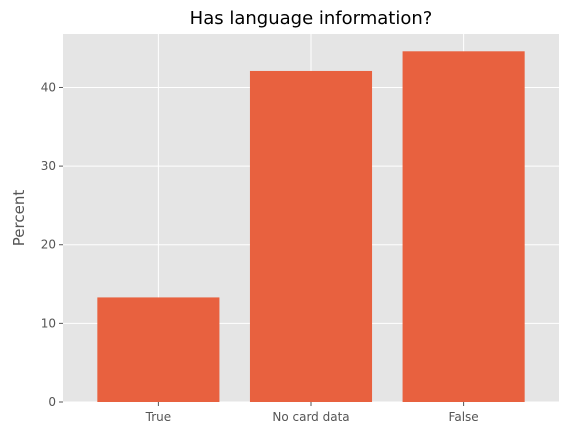 The image size is (566, 436). Describe the element at coordinates (19, 218) in the screenshot. I see `y-axis-label: Percent` at that location.